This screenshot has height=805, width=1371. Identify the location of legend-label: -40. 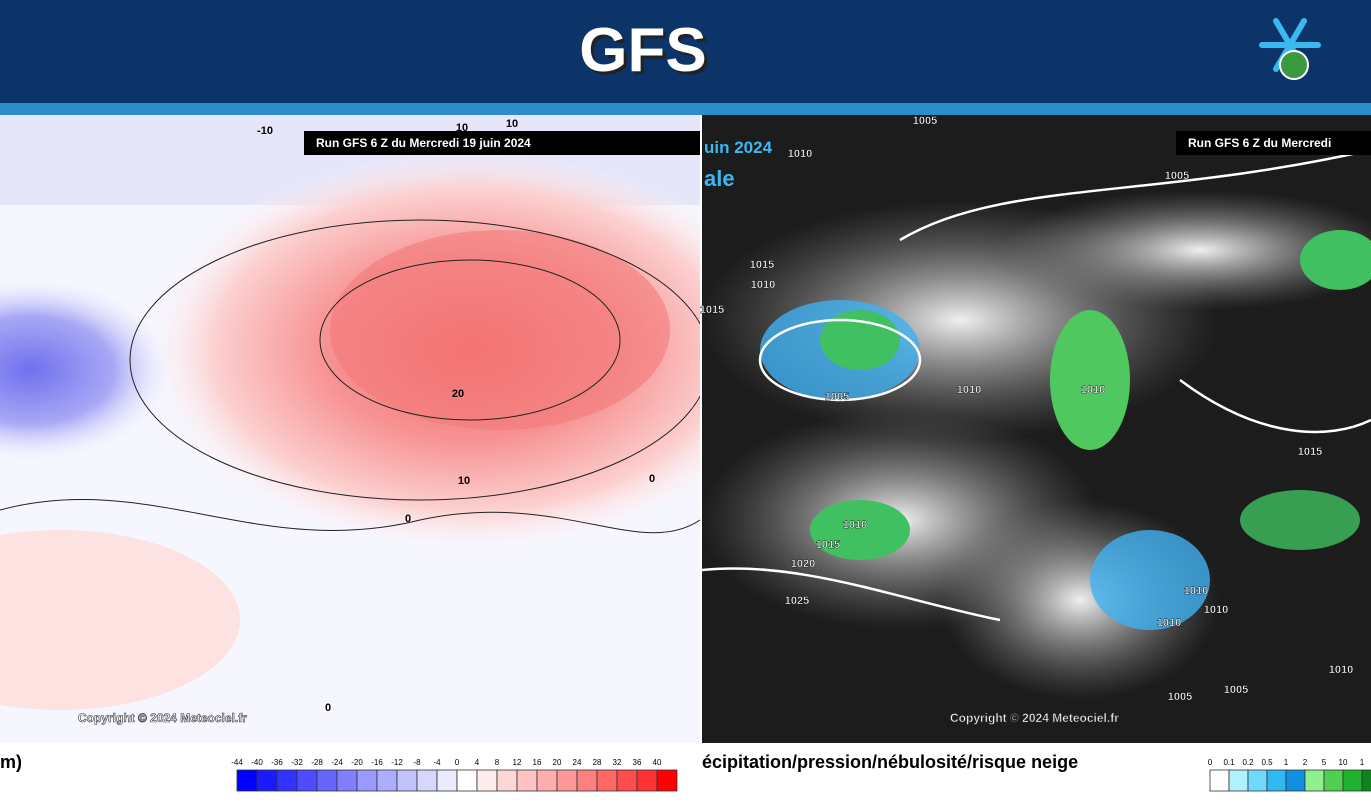
(257, 762).